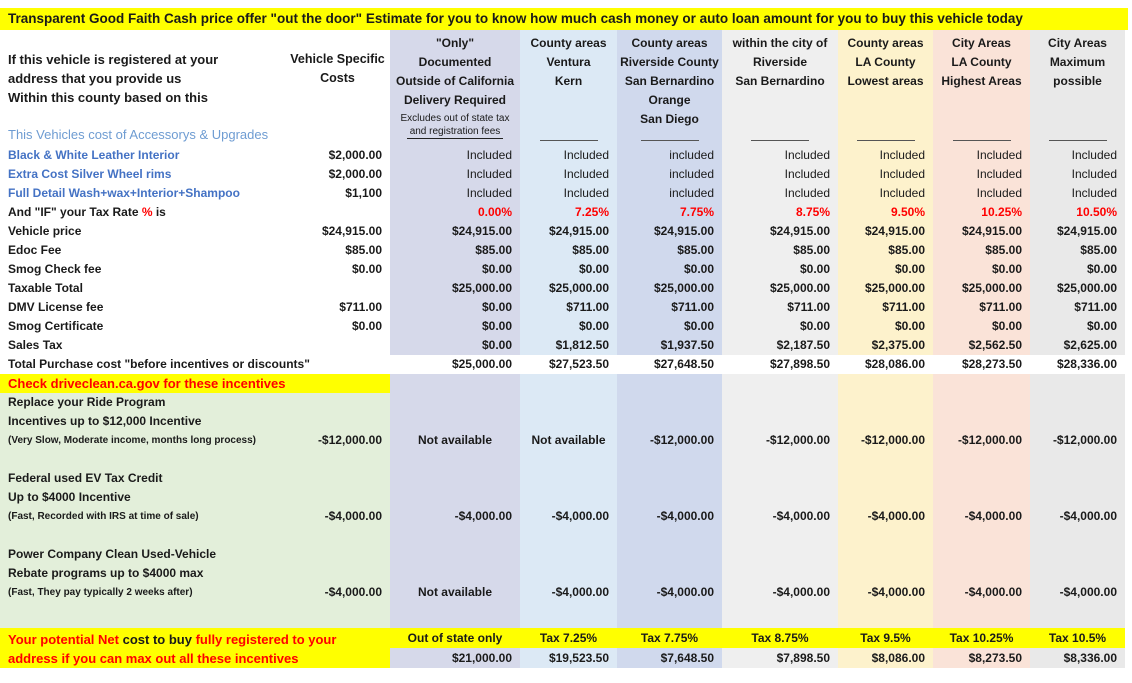 Image resolution: width=1132 pixels, height=683 pixels. I want to click on cell-la-highest: -$4,000.00, so click(981, 592).